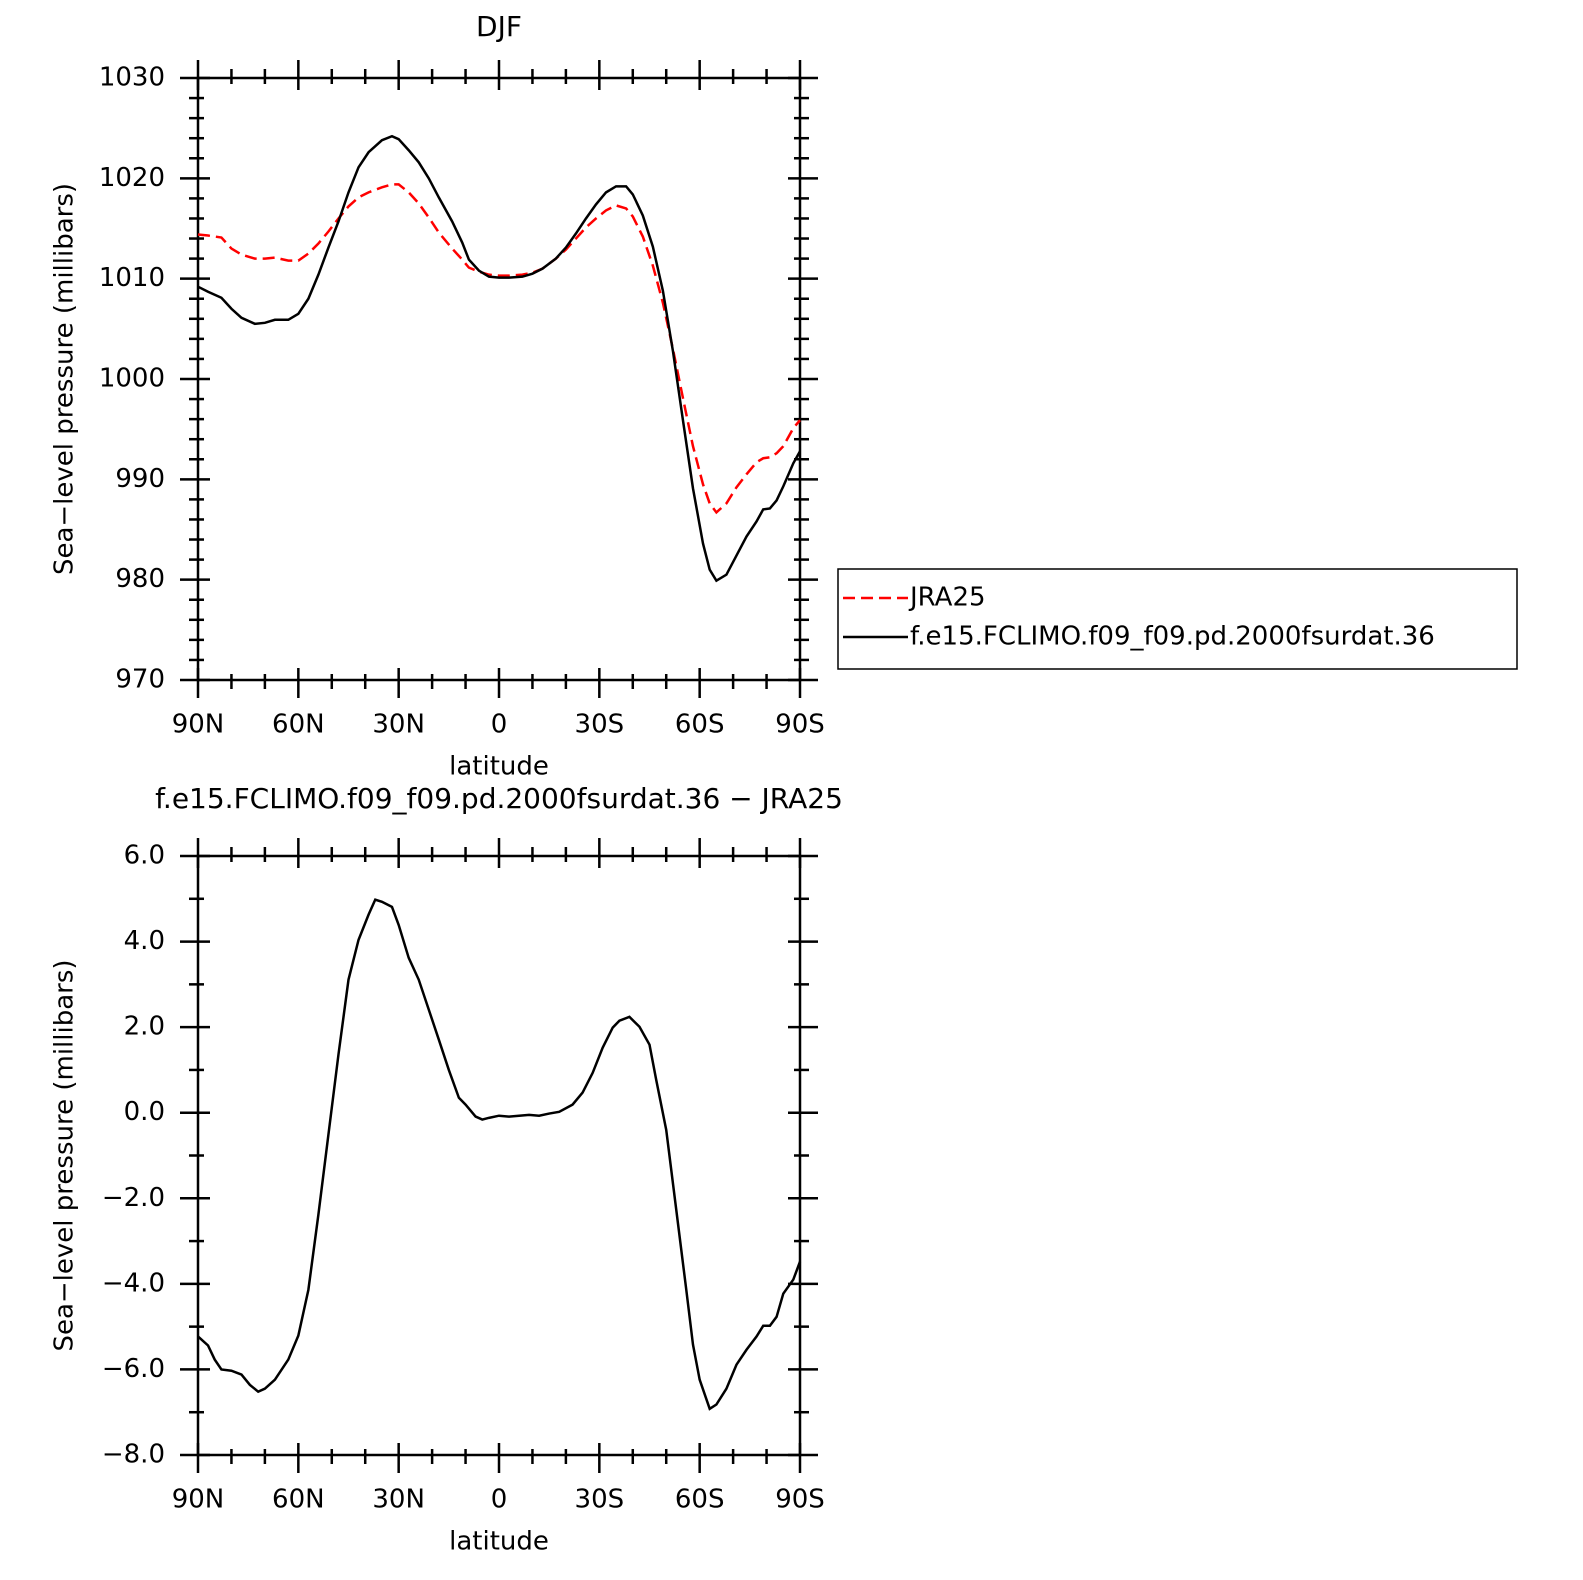  I want to click on y-tick-label: −6.0, so click(133, 1369).